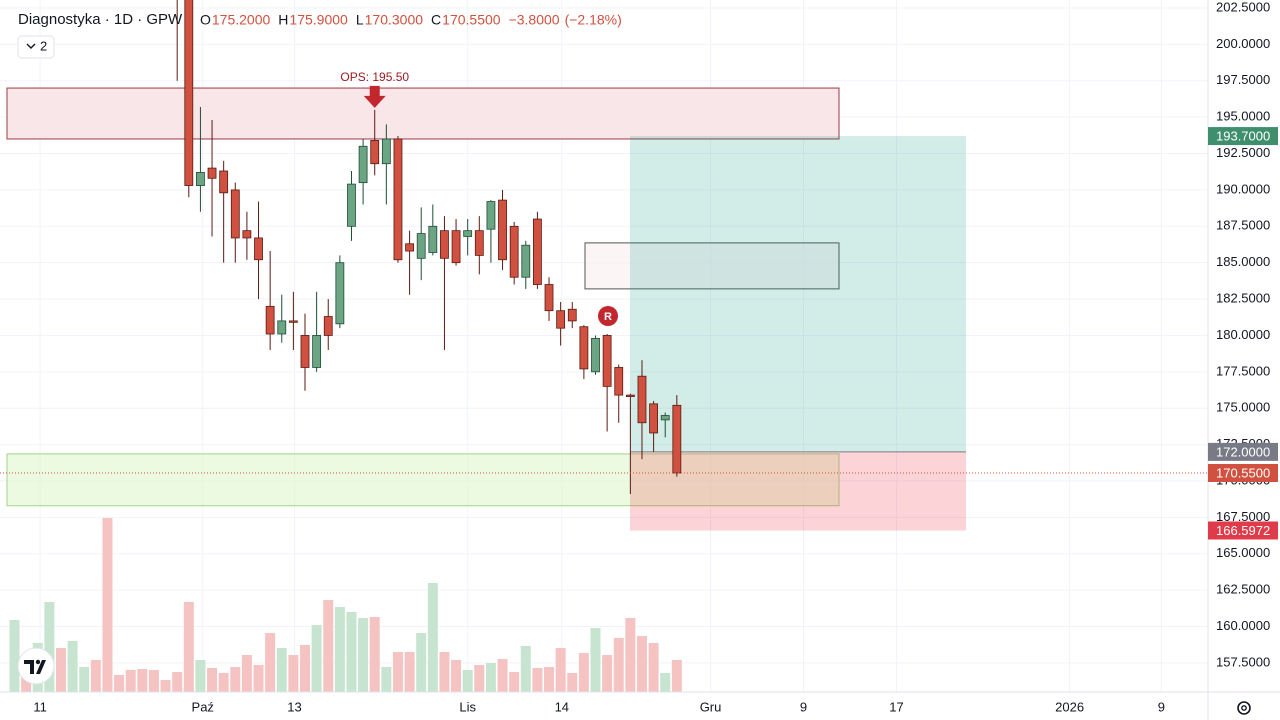 The image size is (1280, 720). Describe the element at coordinates (283, 20) in the screenshot. I see `ohlc-name: H` at that location.